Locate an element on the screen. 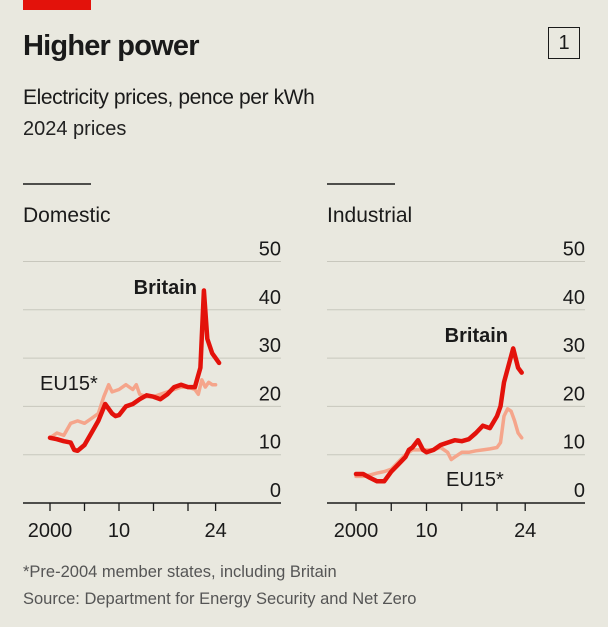  panel-title: Industrial is located at coordinates (369, 215).